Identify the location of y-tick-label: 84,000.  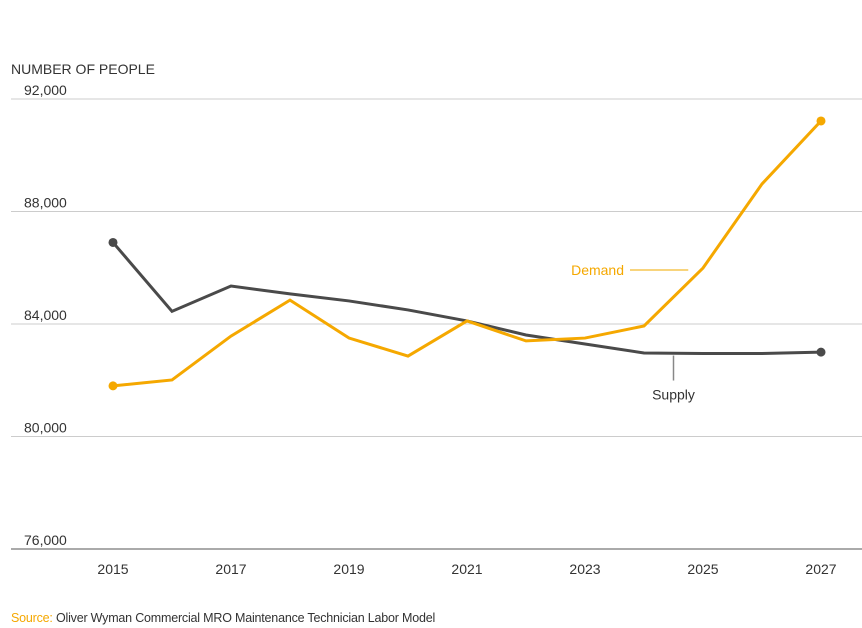
(45, 315).